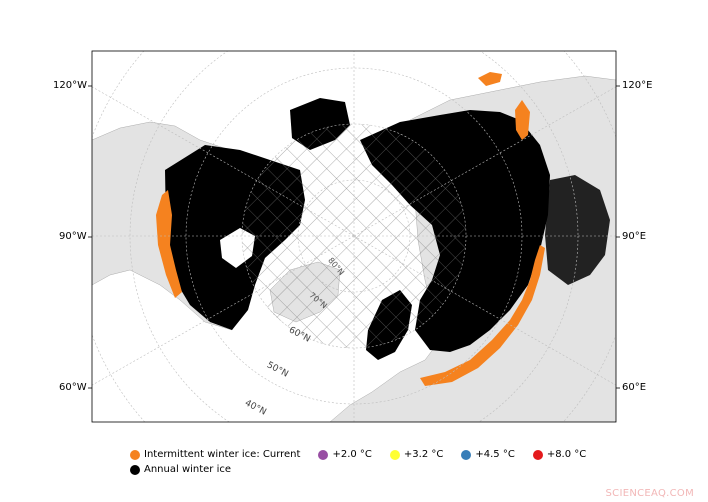 The height and width of the screenshot is (502, 708). What do you see at coordinates (135, 469) in the screenshot?
I see `legend-dot-annual` at bounding box center [135, 469].